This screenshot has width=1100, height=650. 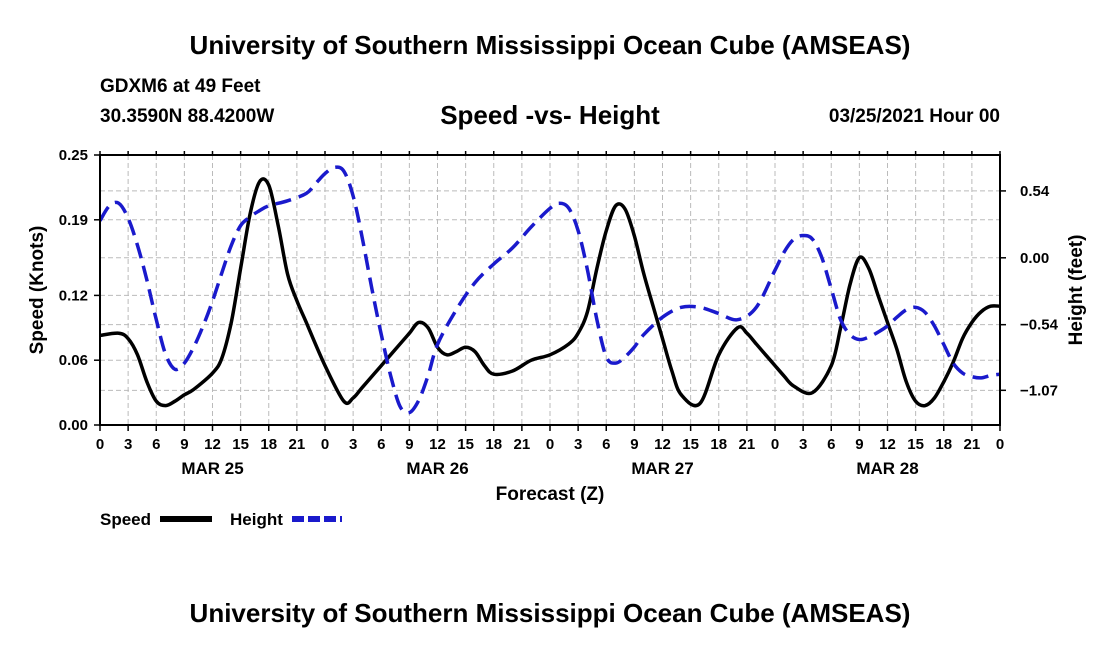 What do you see at coordinates (1076, 290) in the screenshot?
I see `y2-axis-label: Height (feet)` at bounding box center [1076, 290].